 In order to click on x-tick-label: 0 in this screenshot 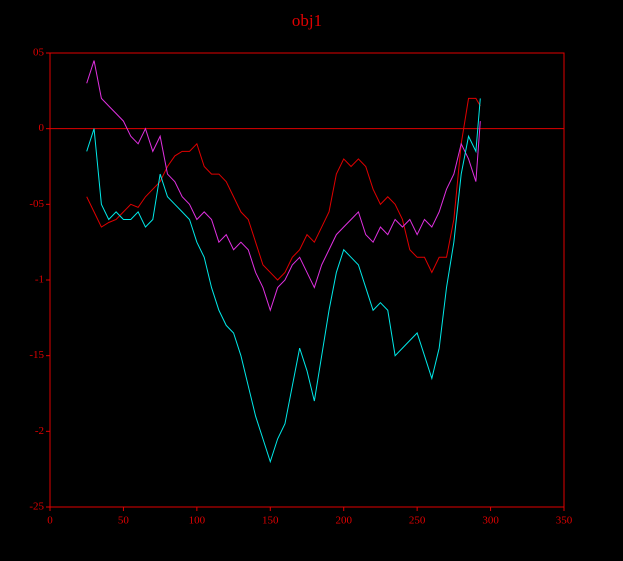, I will do `click(50, 521)`.